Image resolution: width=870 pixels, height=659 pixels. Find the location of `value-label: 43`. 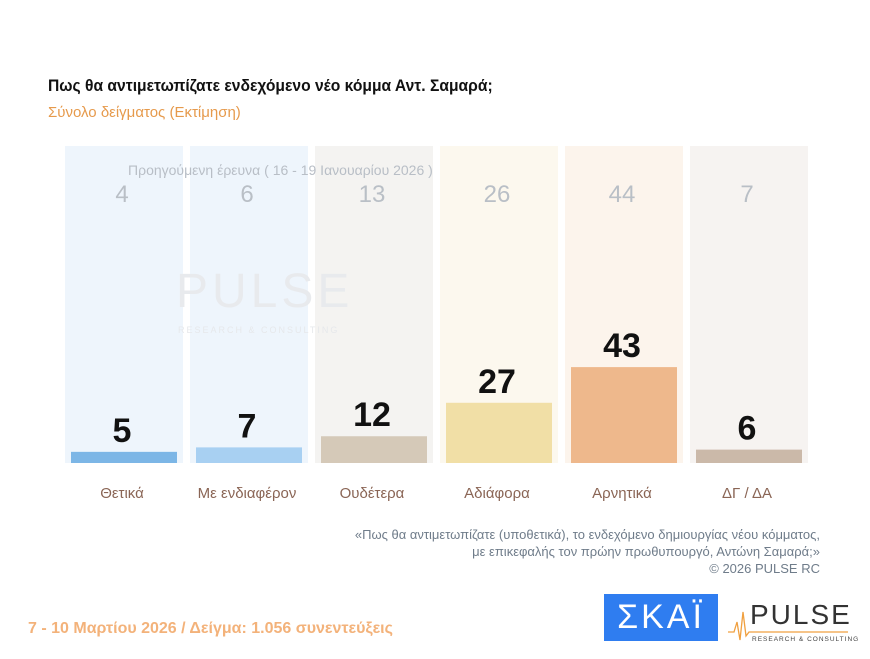

value-label: 43 is located at coordinates (622, 346).